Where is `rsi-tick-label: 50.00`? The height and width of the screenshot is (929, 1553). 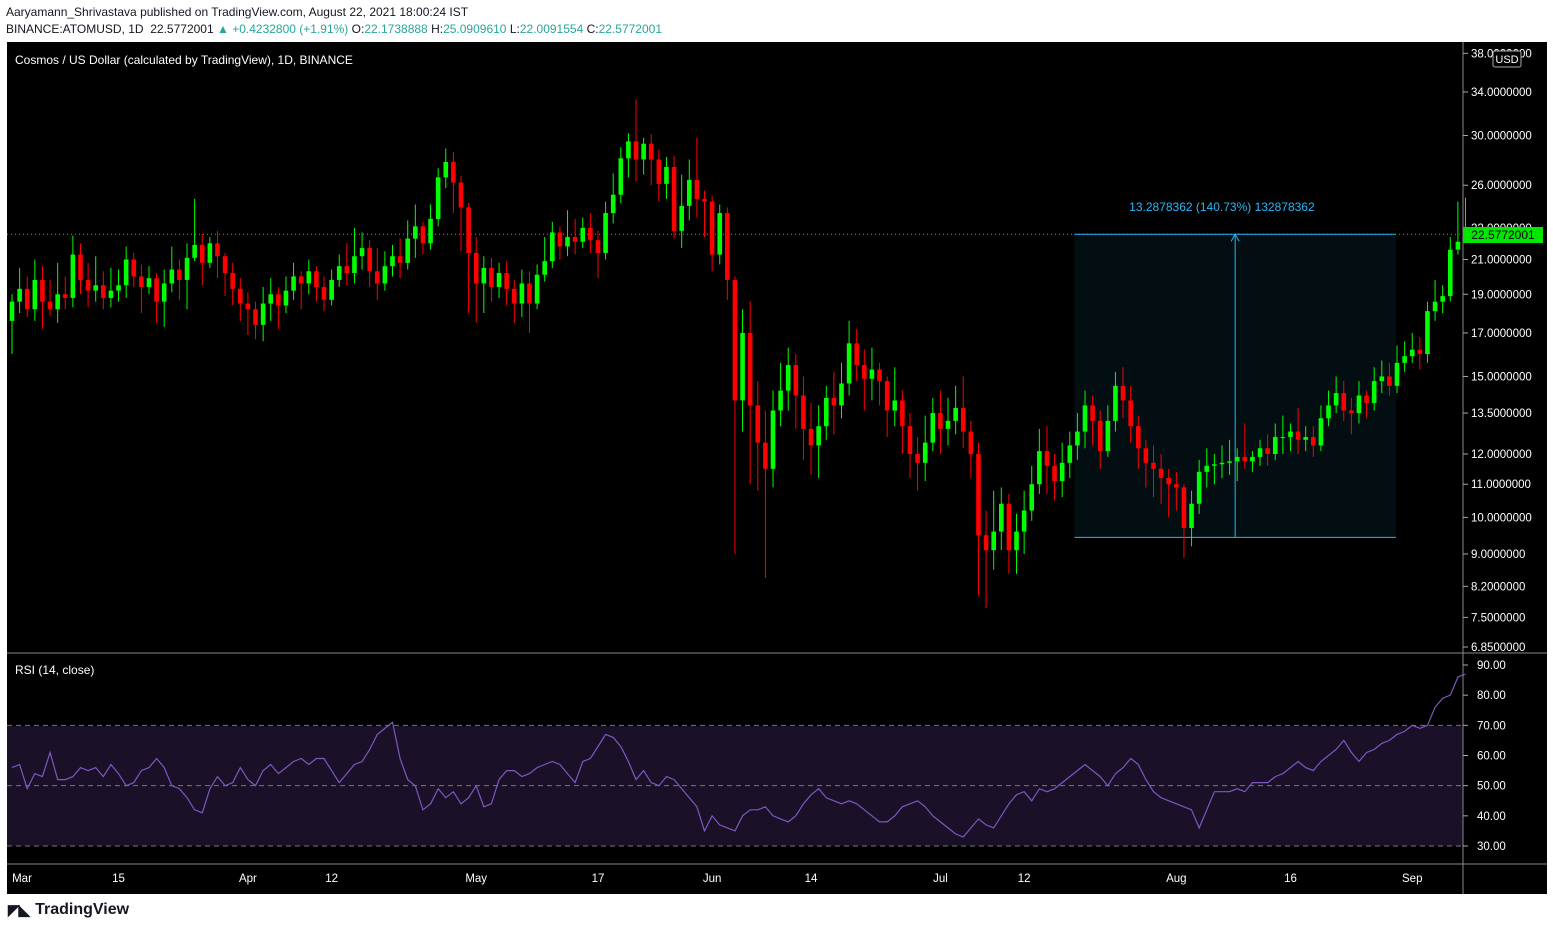 rsi-tick-label: 50.00 is located at coordinates (1491, 787).